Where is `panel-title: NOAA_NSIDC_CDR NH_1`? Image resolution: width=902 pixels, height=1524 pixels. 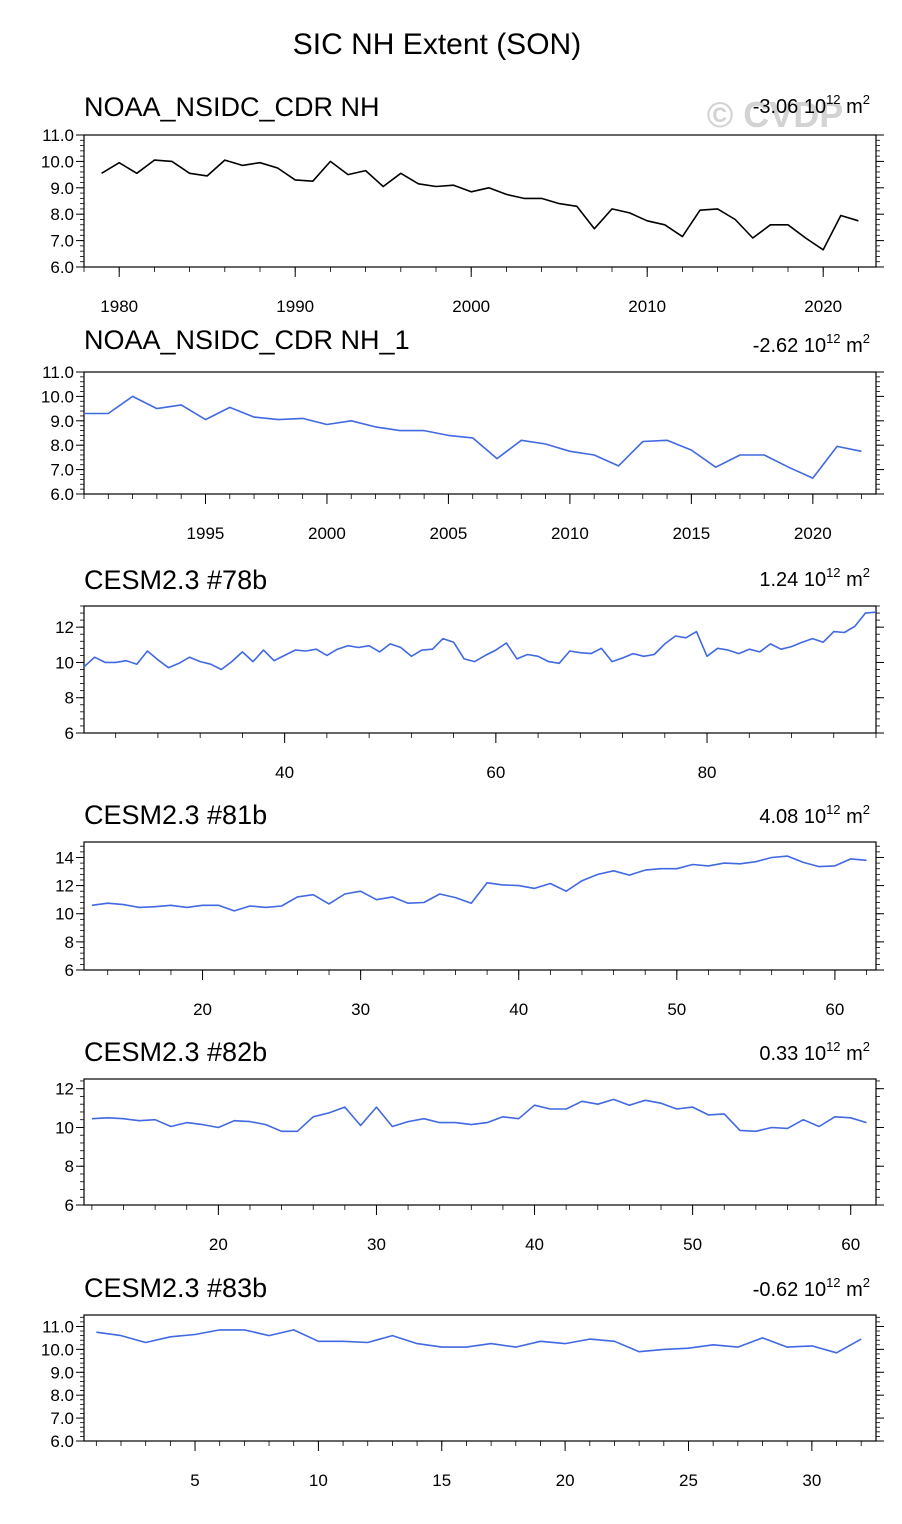
panel-title: NOAA_NSIDC_CDR NH_1 is located at coordinates (247, 340).